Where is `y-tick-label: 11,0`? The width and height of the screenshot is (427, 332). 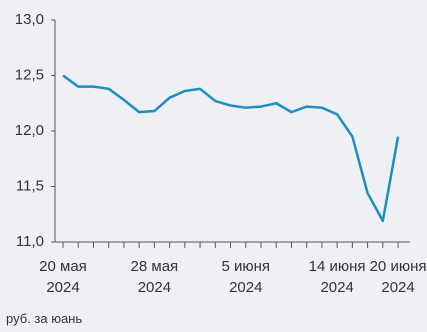
y-tick-label: 11,0 is located at coordinates (30, 241).